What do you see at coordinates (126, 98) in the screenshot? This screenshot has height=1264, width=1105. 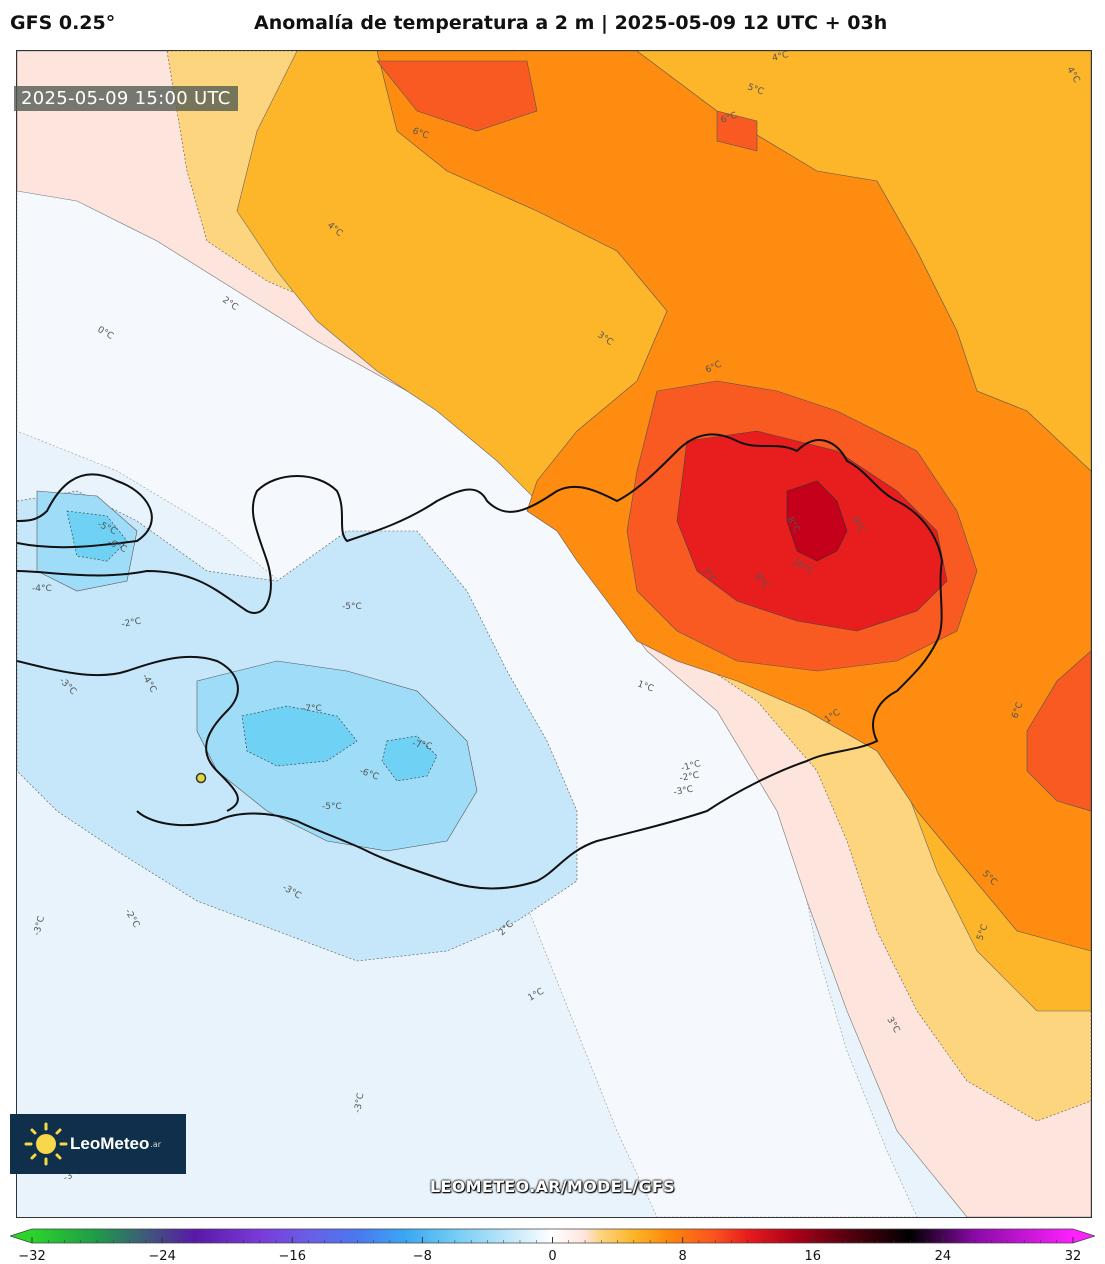 I see `valid-time-badge: 2025-05-09 15:00 UTC` at bounding box center [126, 98].